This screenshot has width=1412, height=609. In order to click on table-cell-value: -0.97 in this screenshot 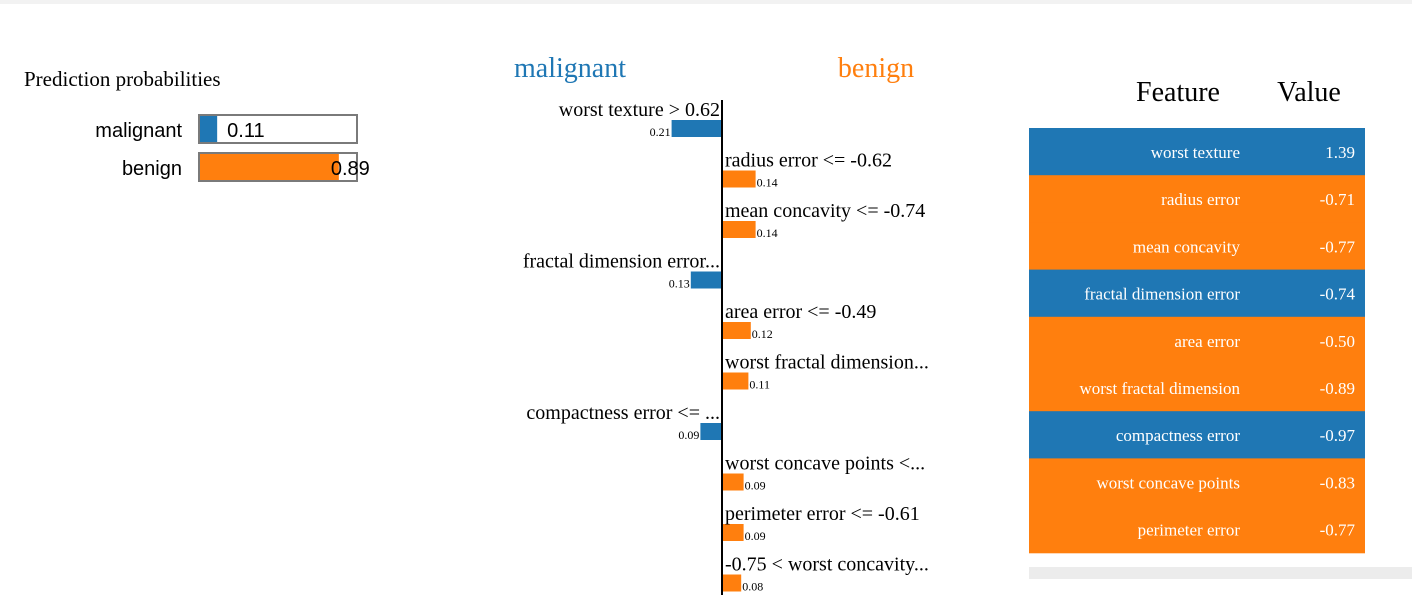, I will do `click(1338, 435)`.